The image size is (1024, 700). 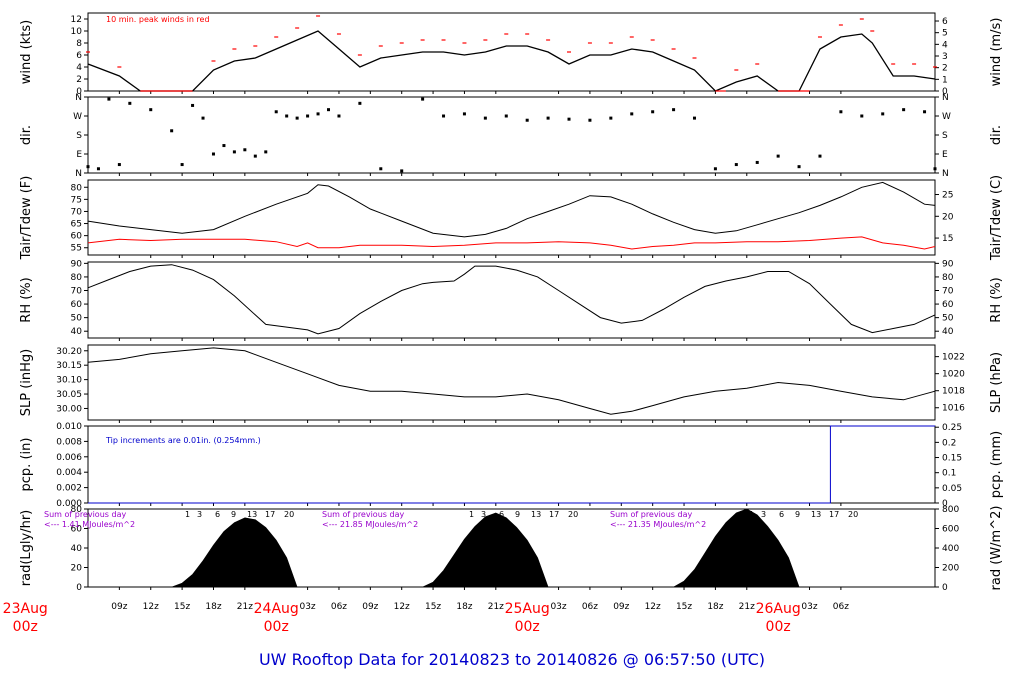 What do you see at coordinates (996, 464) in the screenshot?
I see `y-axis-title-right: pcp. (mm)` at bounding box center [996, 464].